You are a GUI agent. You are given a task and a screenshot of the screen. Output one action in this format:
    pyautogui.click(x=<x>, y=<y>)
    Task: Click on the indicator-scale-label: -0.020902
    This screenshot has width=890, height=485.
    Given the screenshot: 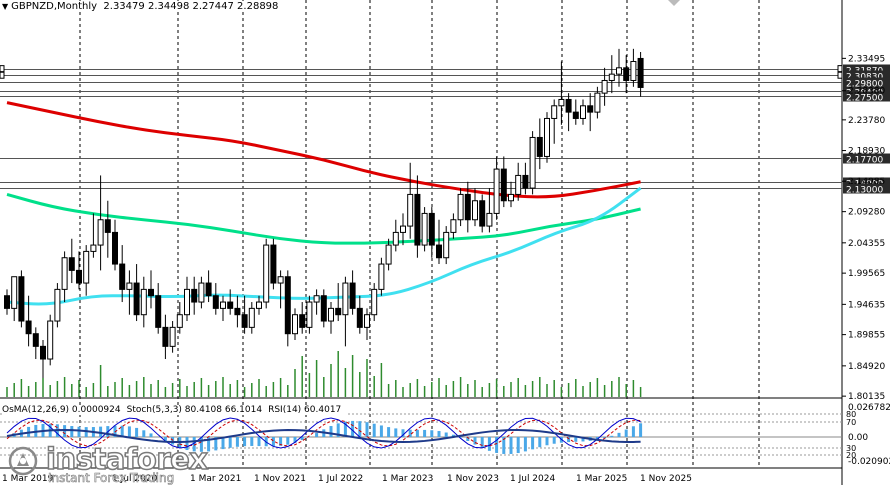 What is the action you would take?
    pyautogui.click(x=869, y=462)
    